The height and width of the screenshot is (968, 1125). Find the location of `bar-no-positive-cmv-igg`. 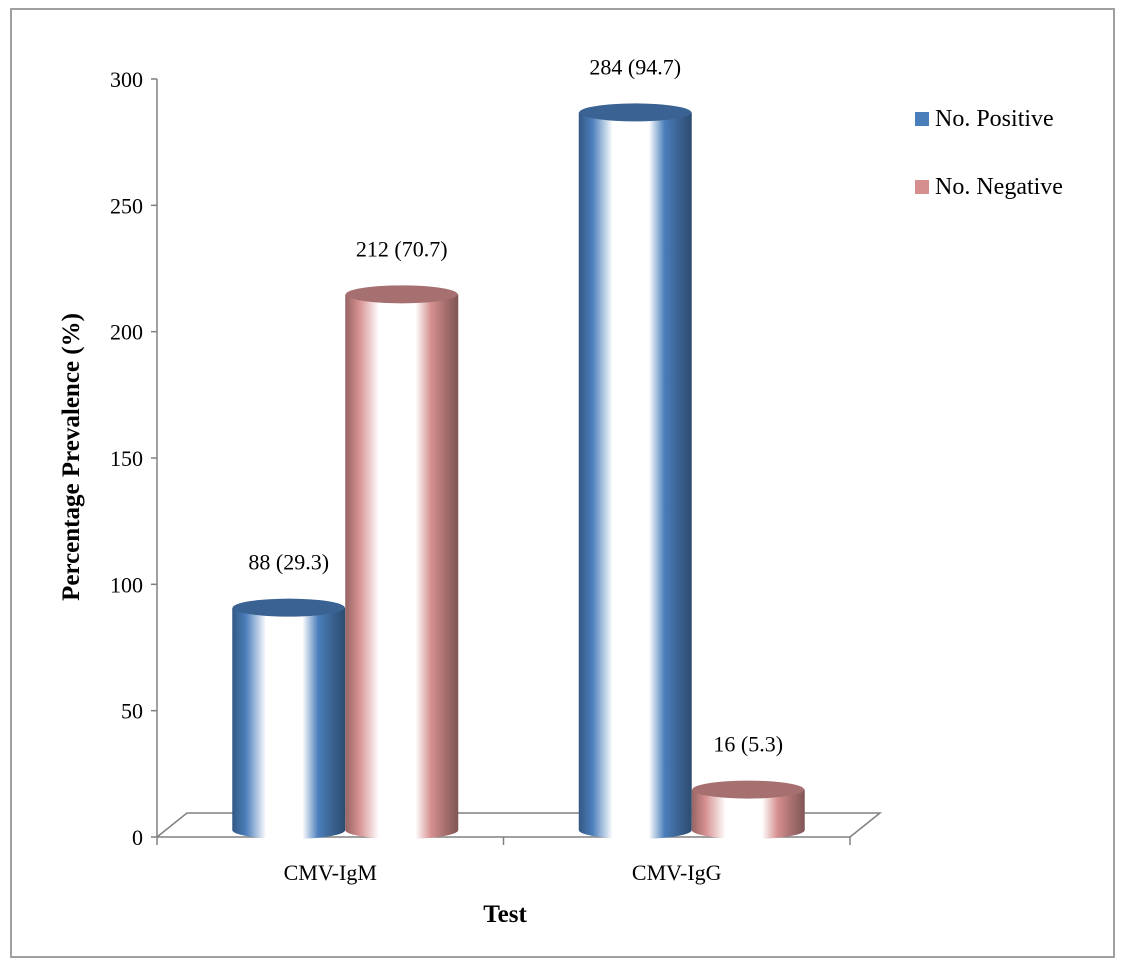

bar-no-positive-cmv-igg is located at coordinates (635, 471).